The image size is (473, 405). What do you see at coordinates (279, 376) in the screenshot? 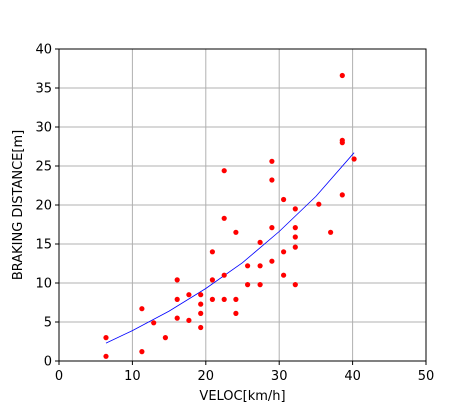
I see `x-tick-label: 30` at bounding box center [279, 376].